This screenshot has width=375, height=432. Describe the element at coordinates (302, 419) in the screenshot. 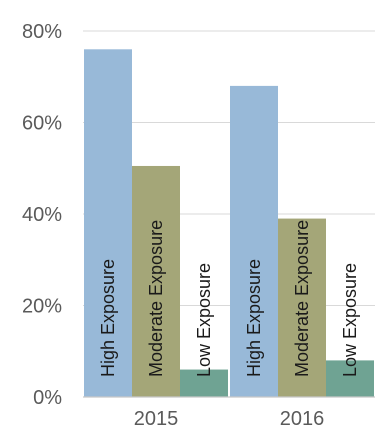

I see `x-tick-label: 2016` at that location.